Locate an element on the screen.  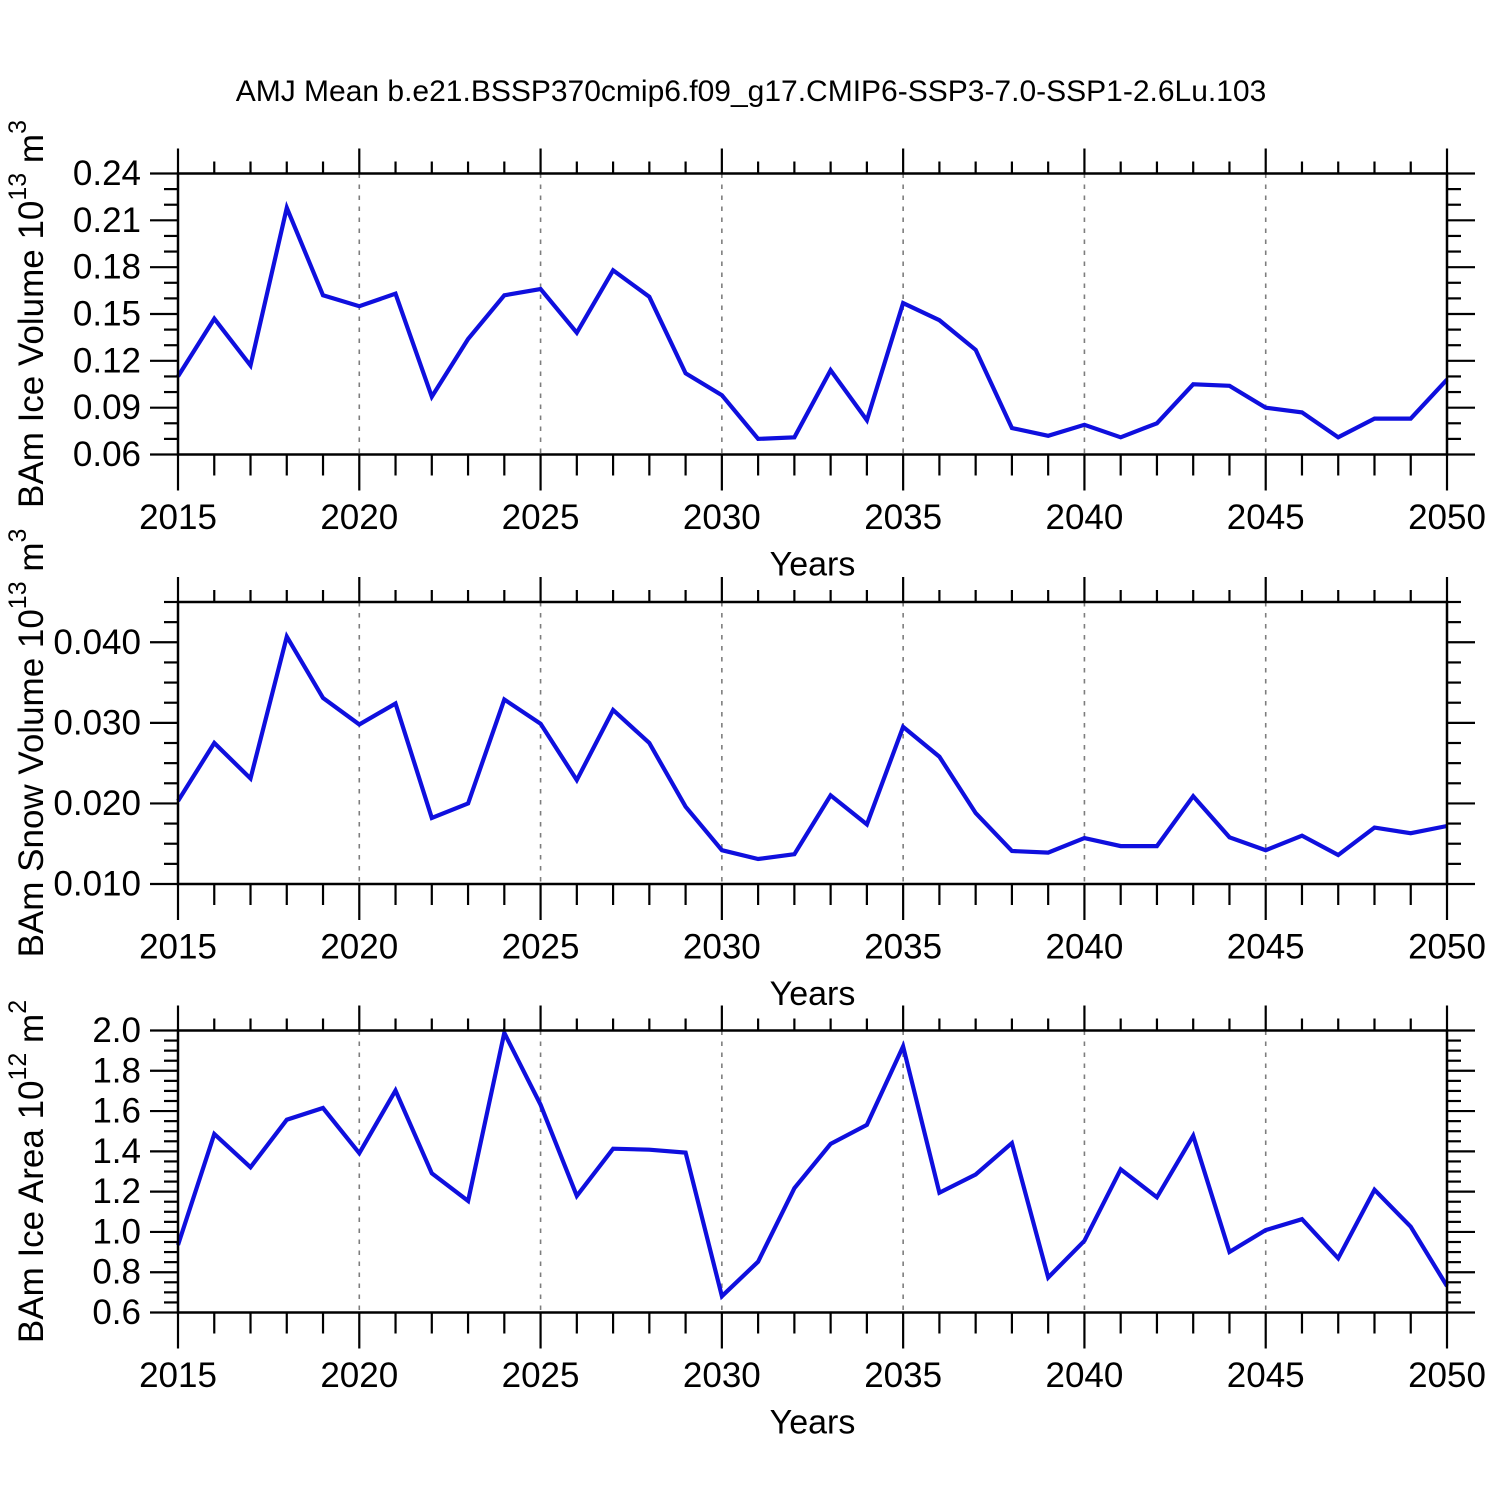
y-tick-label-ice-volume-0.18: 0.18 is located at coordinates (107, 267).